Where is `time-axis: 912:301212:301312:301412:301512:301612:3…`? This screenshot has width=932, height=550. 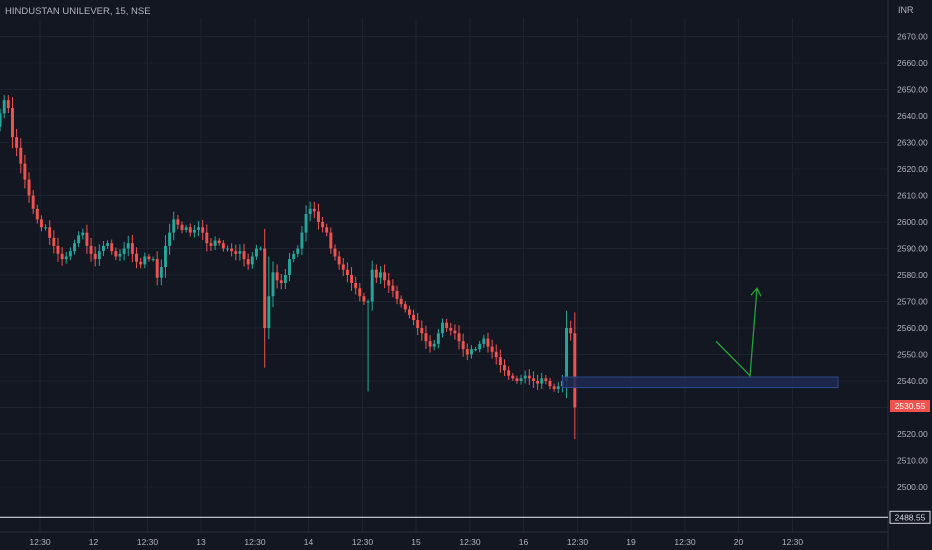 time-axis: 912:301212:301312:301412:301512:301612:3… is located at coordinates (444, 539).